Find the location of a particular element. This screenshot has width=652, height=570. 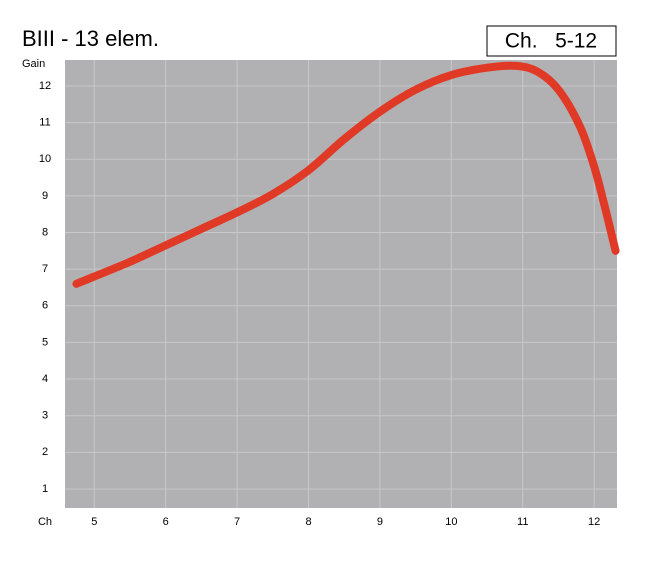

x-tick-label: 12 is located at coordinates (594, 522).